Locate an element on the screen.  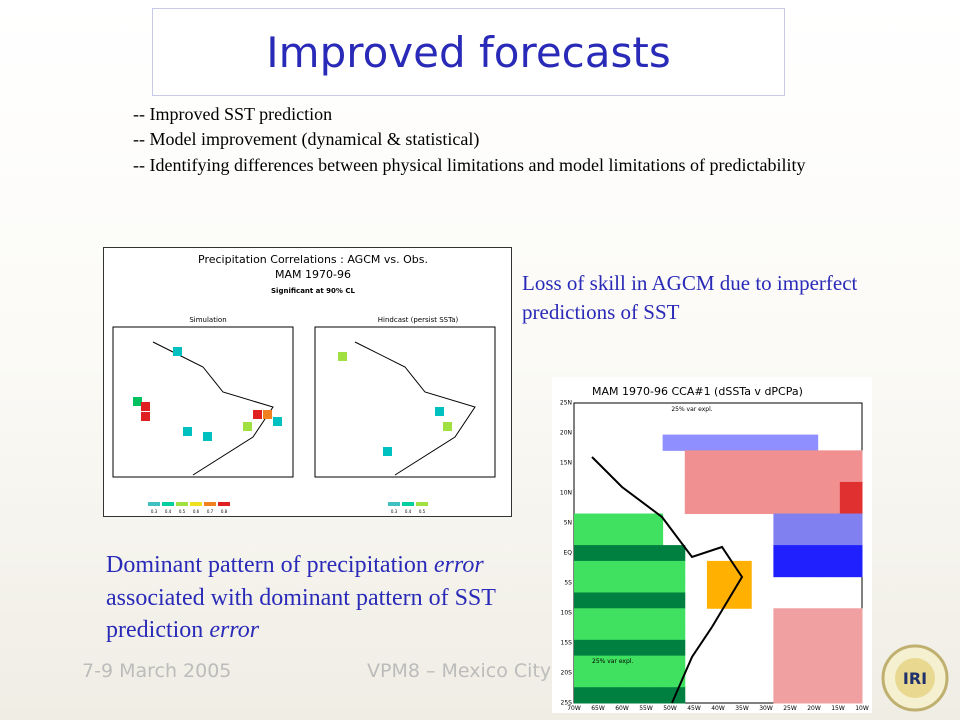
y-label: EQ is located at coordinates (567, 553).